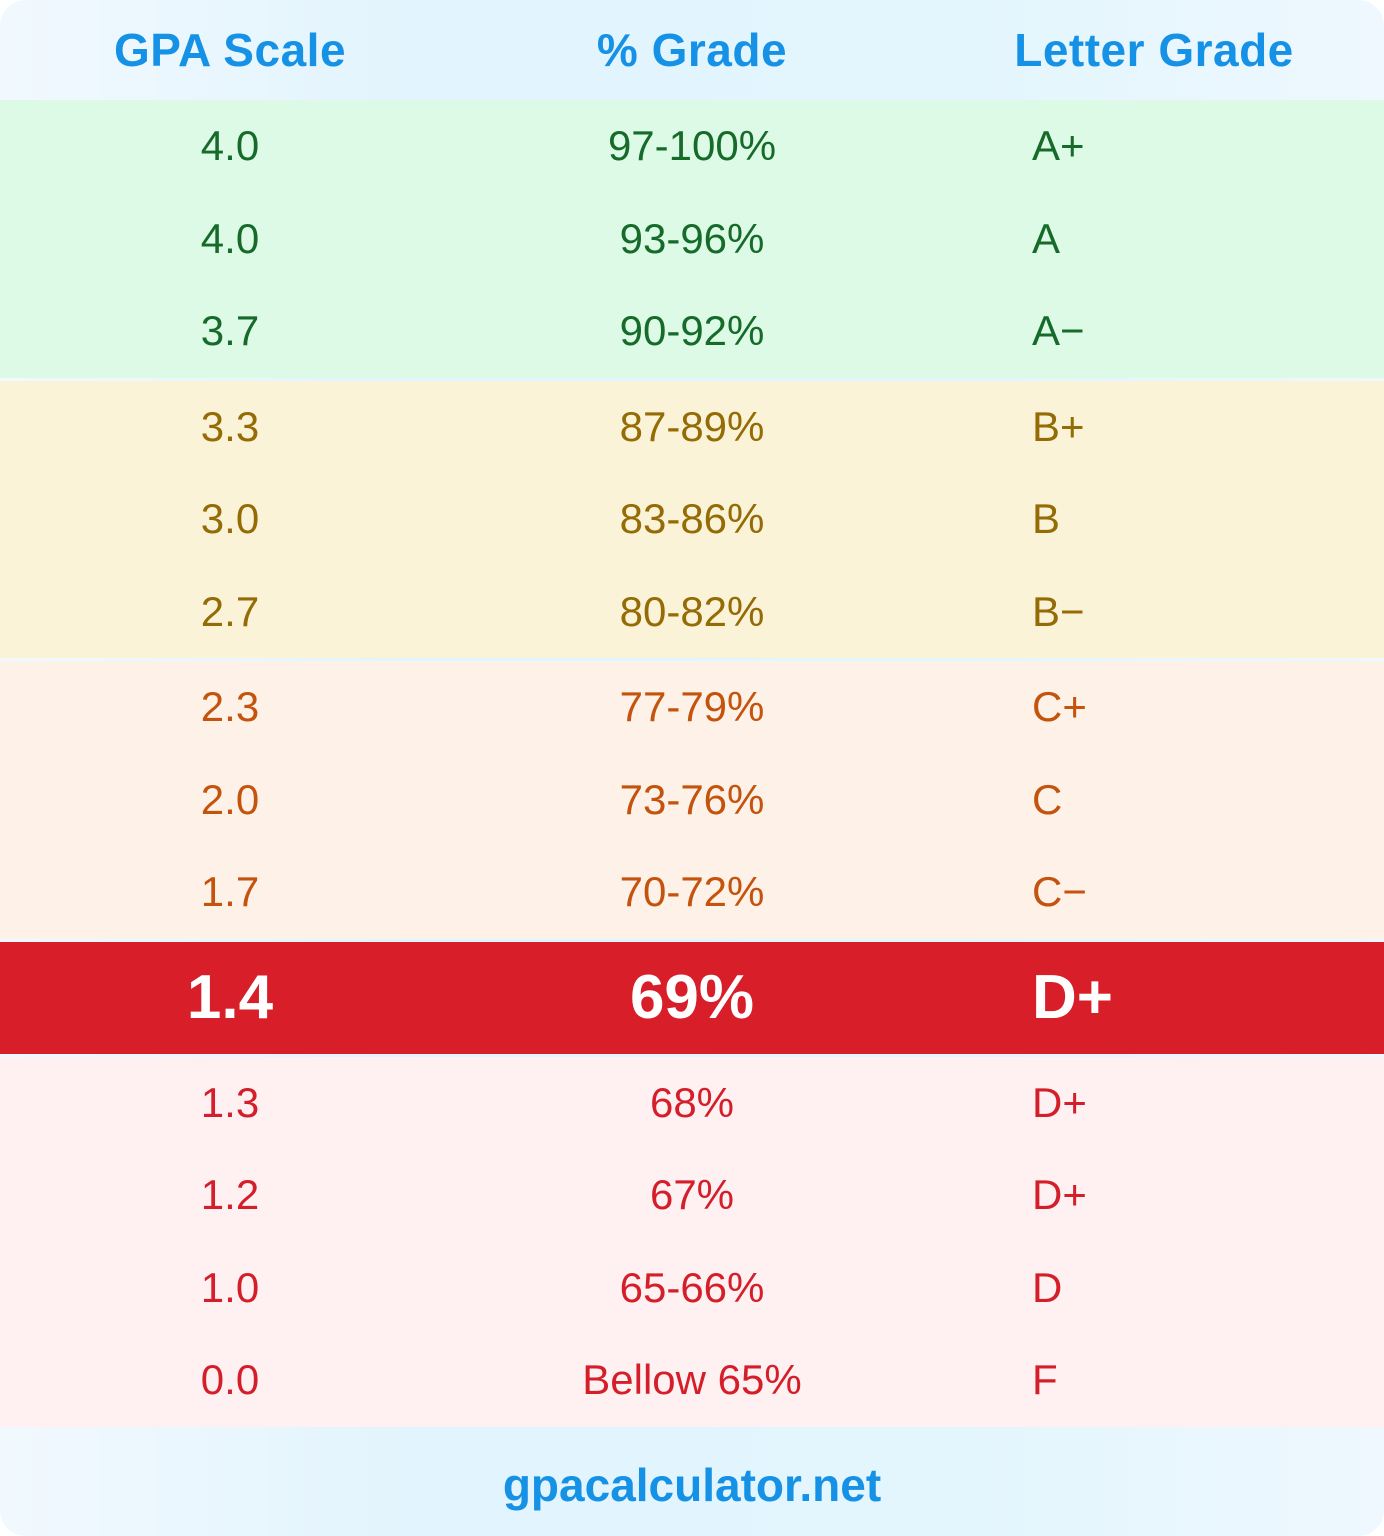  What do you see at coordinates (230, 799) in the screenshot?
I see `gpa-cell: 2.0` at bounding box center [230, 799].